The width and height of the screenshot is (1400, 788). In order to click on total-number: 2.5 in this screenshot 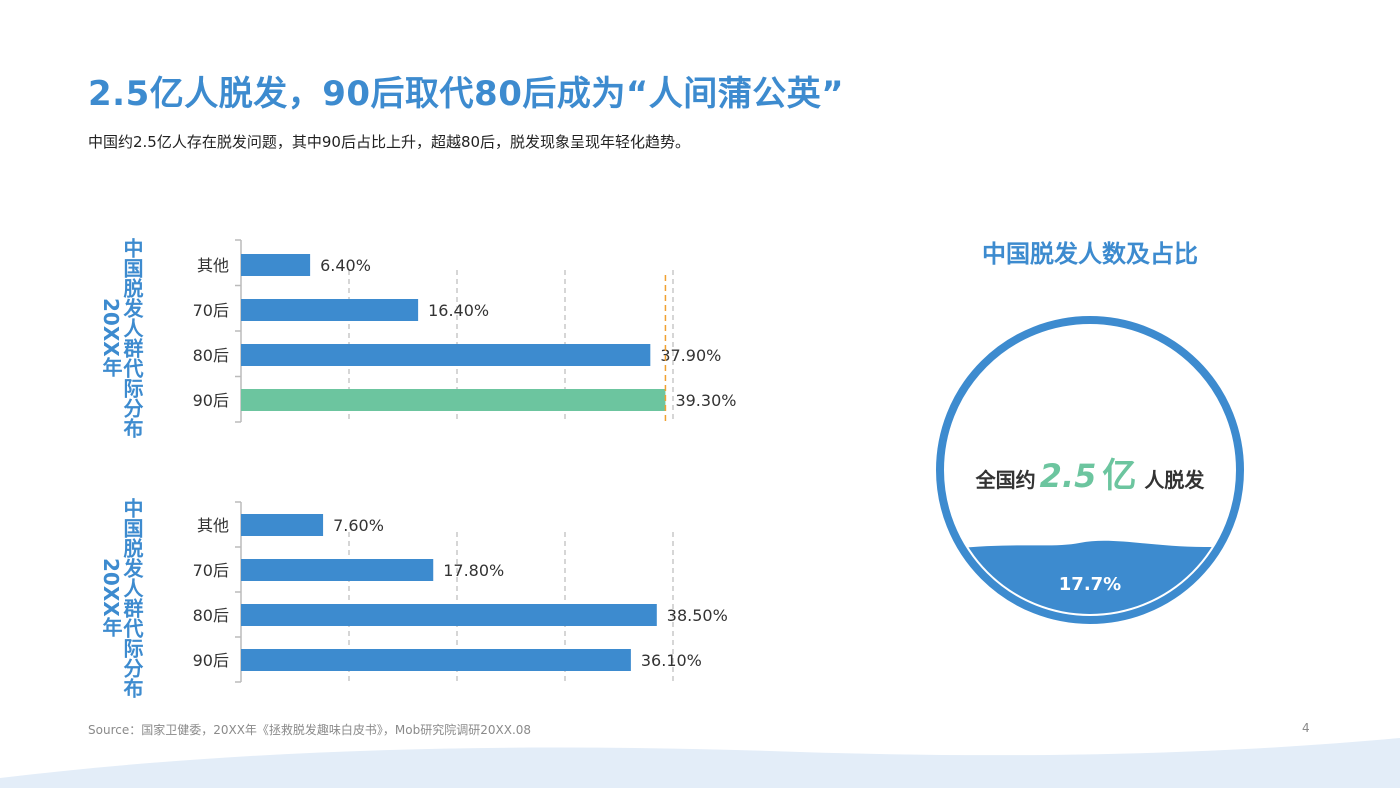, I will do `click(1068, 476)`.